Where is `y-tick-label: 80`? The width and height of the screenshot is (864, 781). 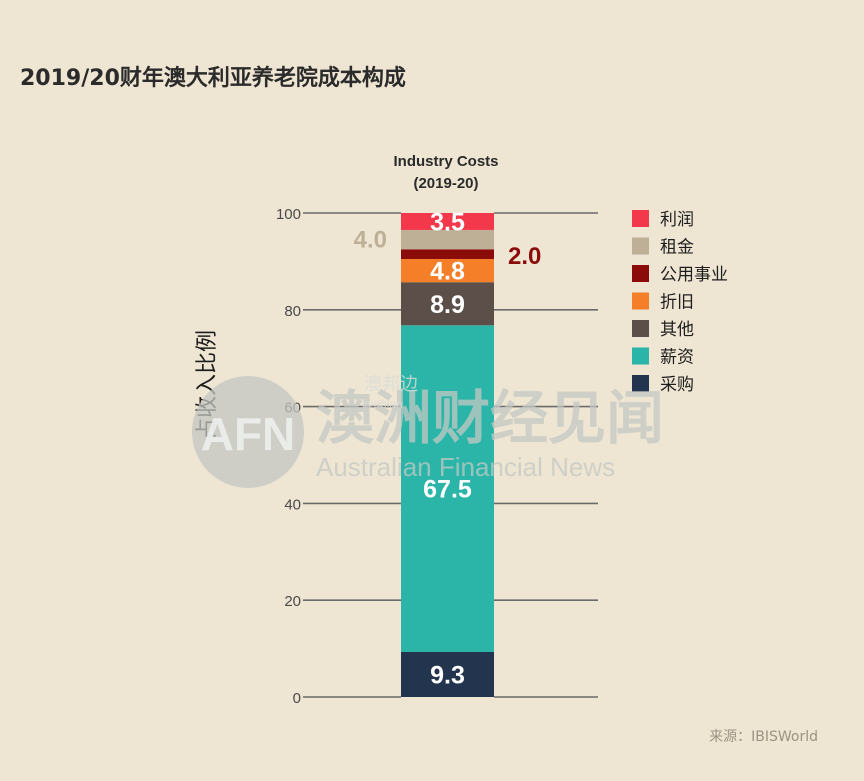
y-tick-label: 80 is located at coordinates (292, 311).